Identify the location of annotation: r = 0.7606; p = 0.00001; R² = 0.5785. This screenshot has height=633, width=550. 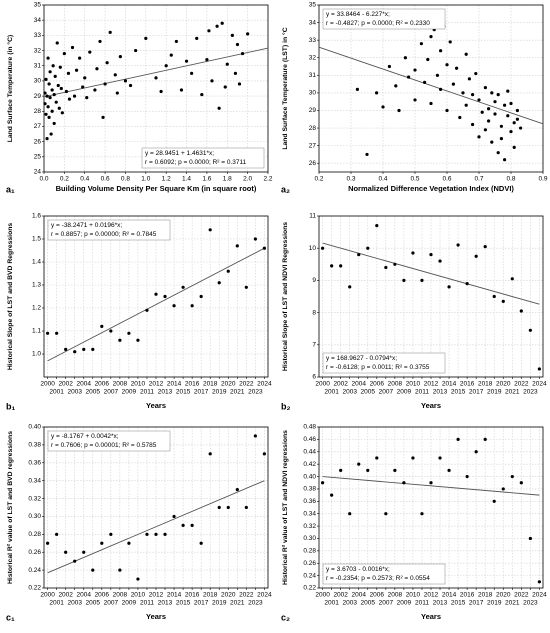
(104, 445).